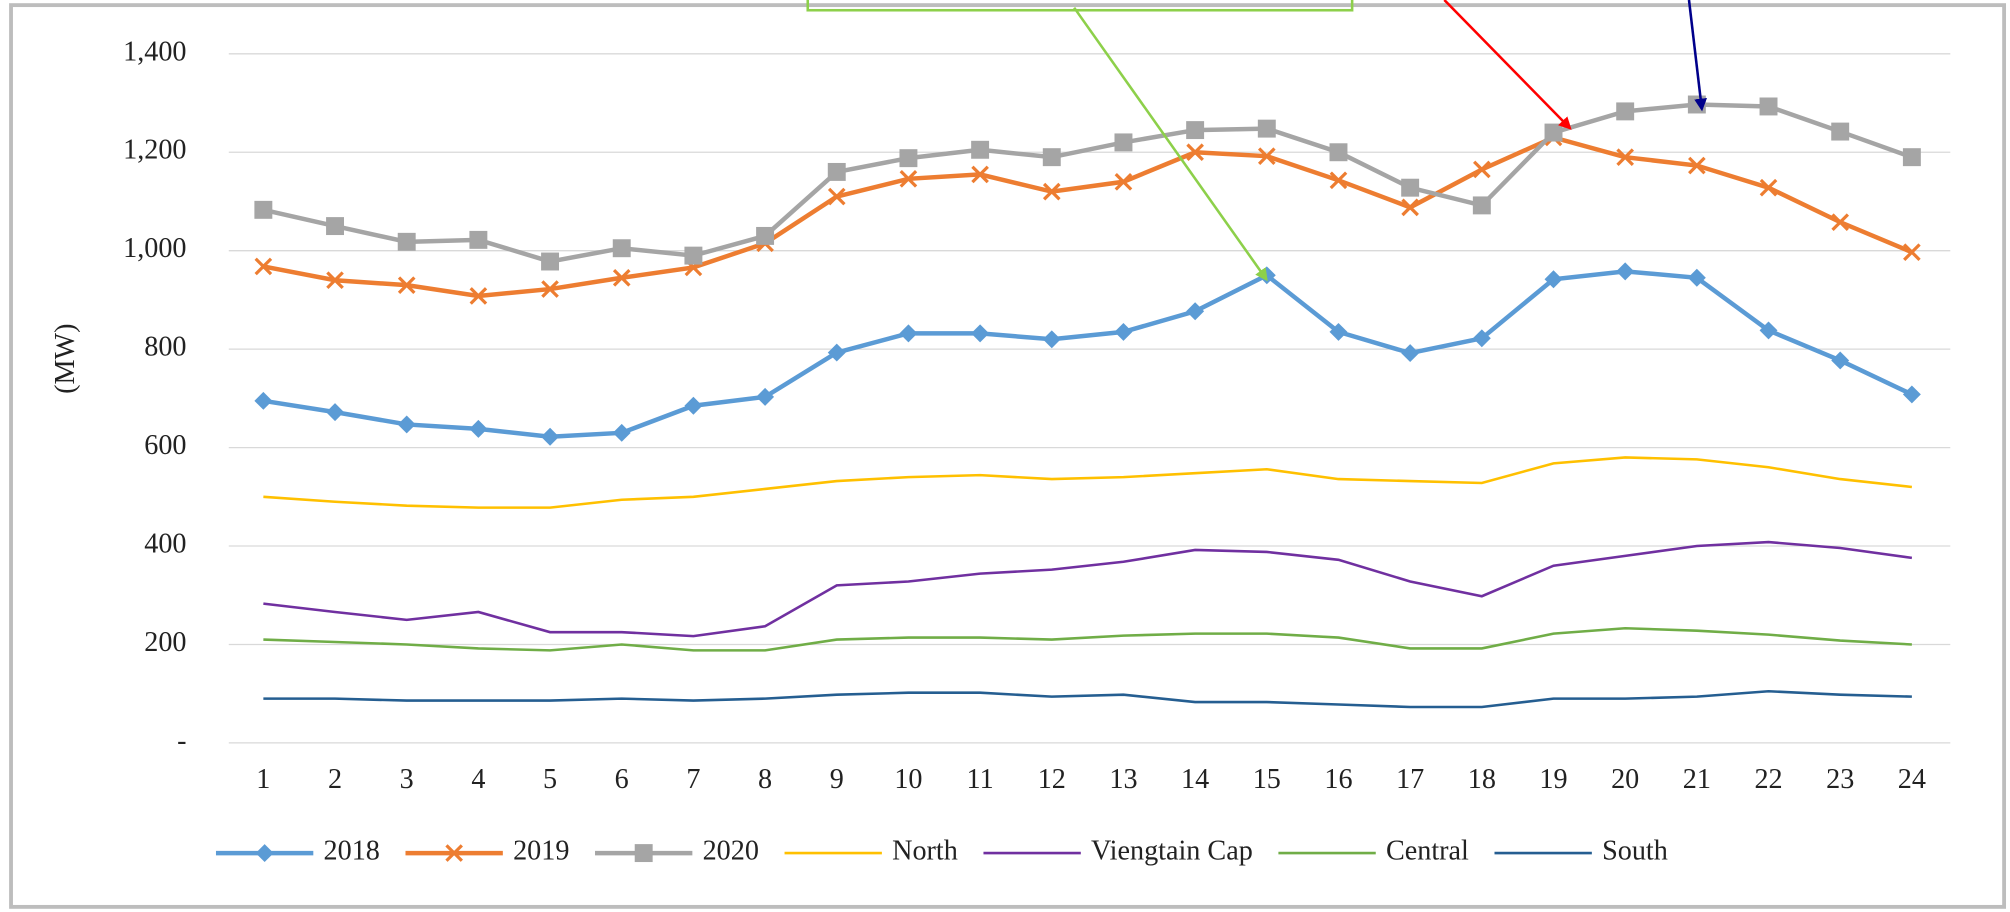  I want to click on y-axis-label: (MW), so click(65, 358).